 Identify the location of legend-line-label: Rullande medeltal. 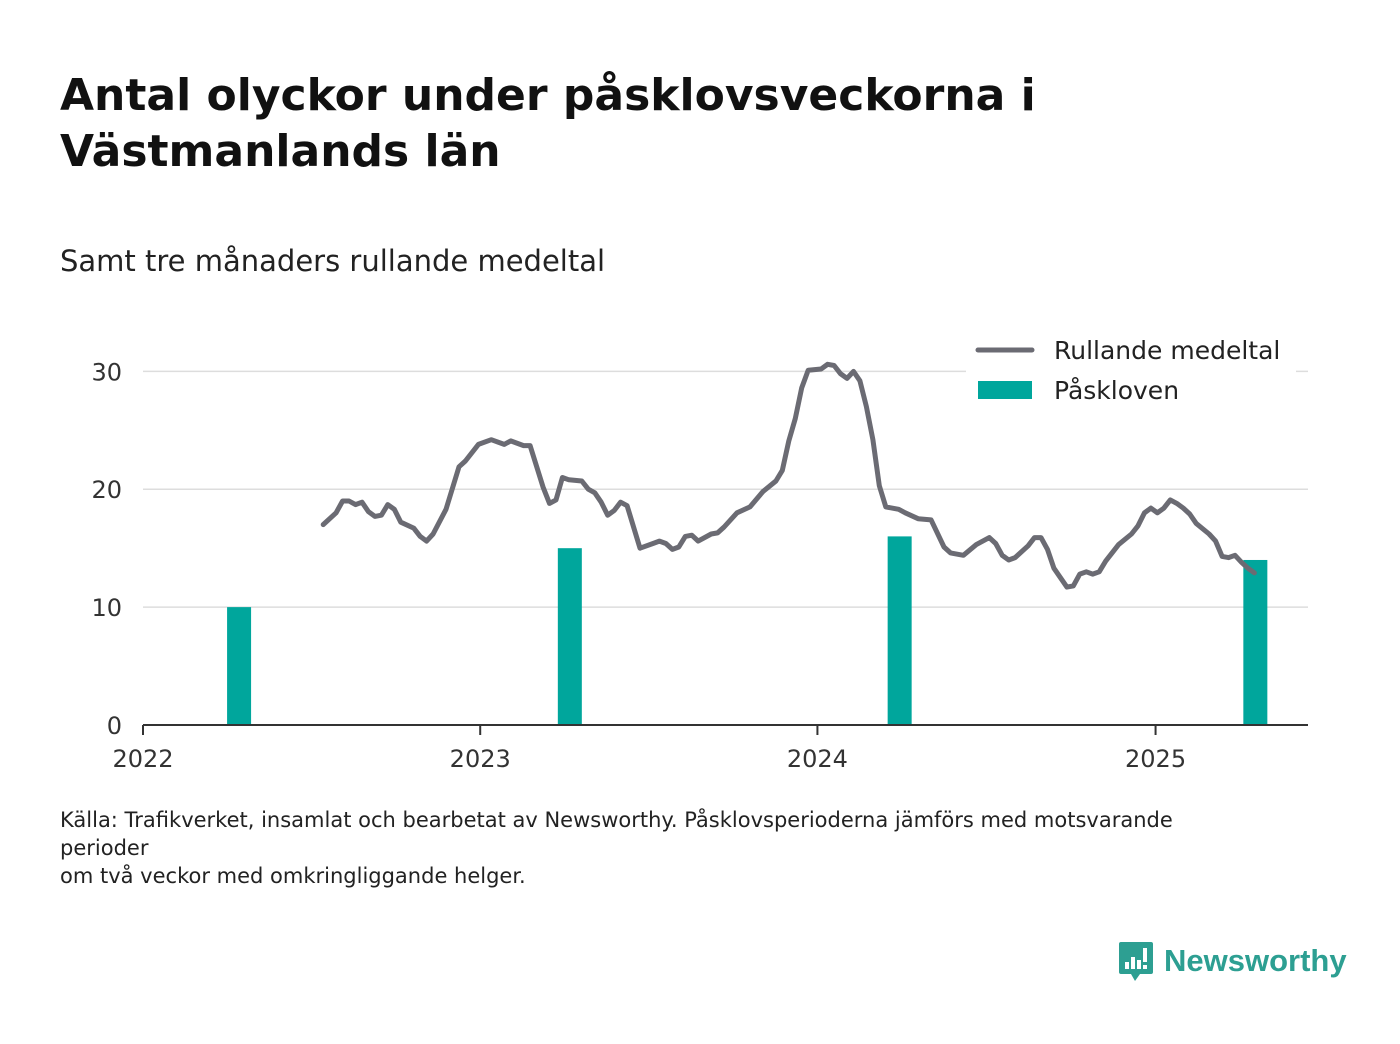
(1167, 350).